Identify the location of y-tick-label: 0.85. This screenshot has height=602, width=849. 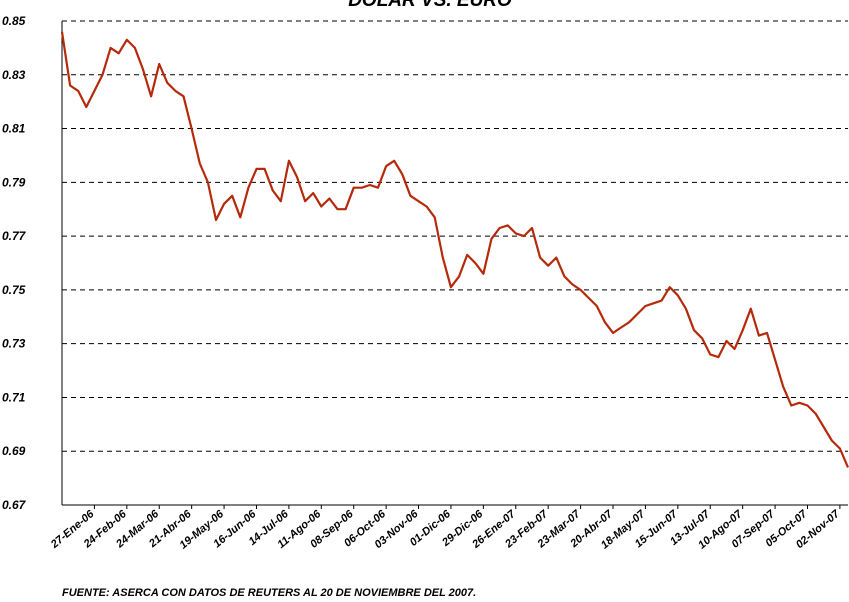
(14, 21).